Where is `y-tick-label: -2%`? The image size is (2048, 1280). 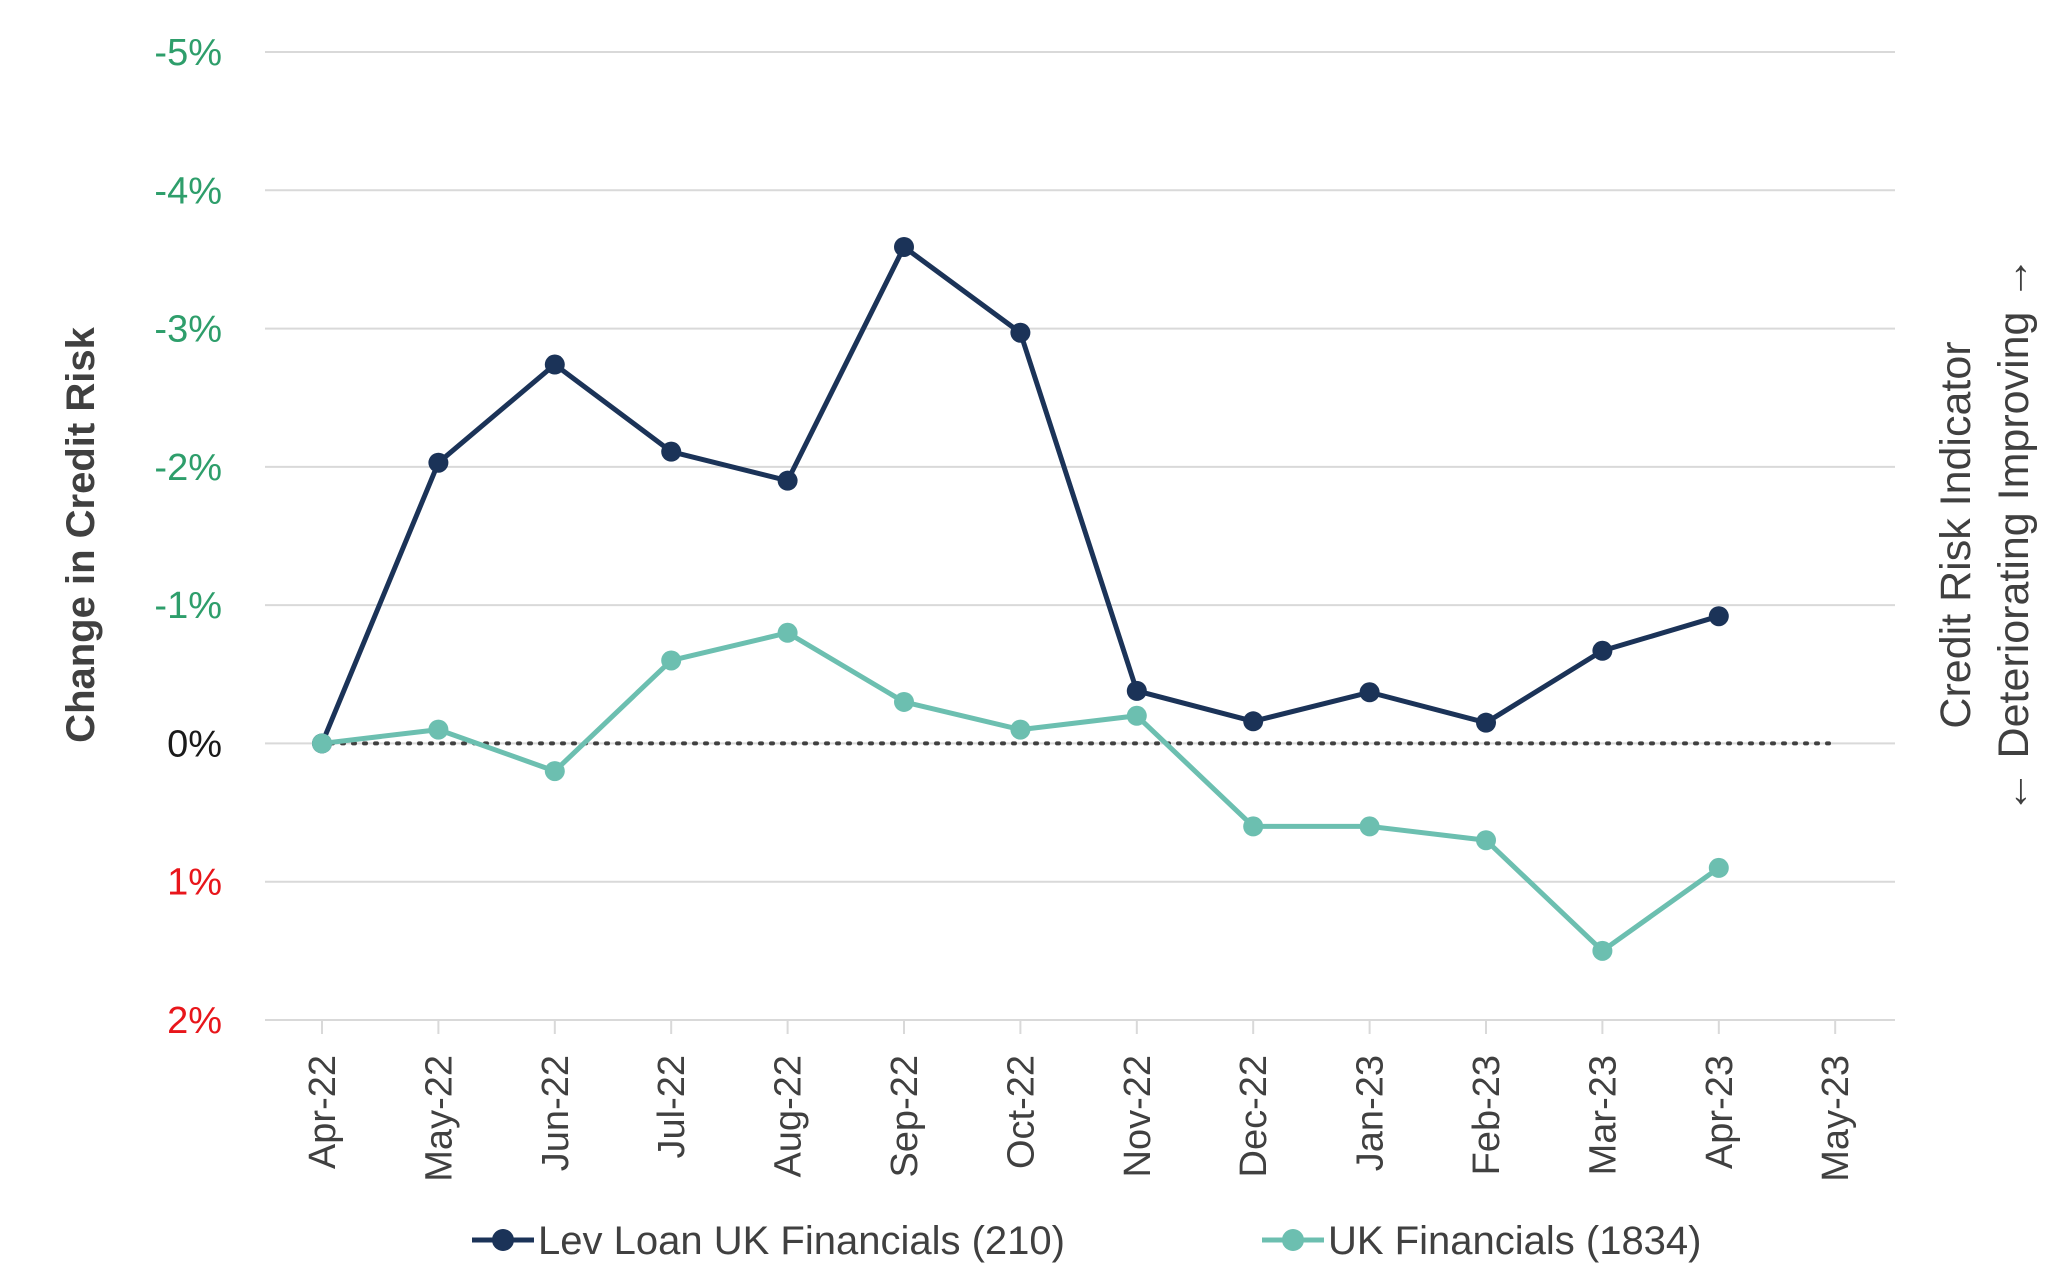 y-tick-label: -2% is located at coordinates (188, 468).